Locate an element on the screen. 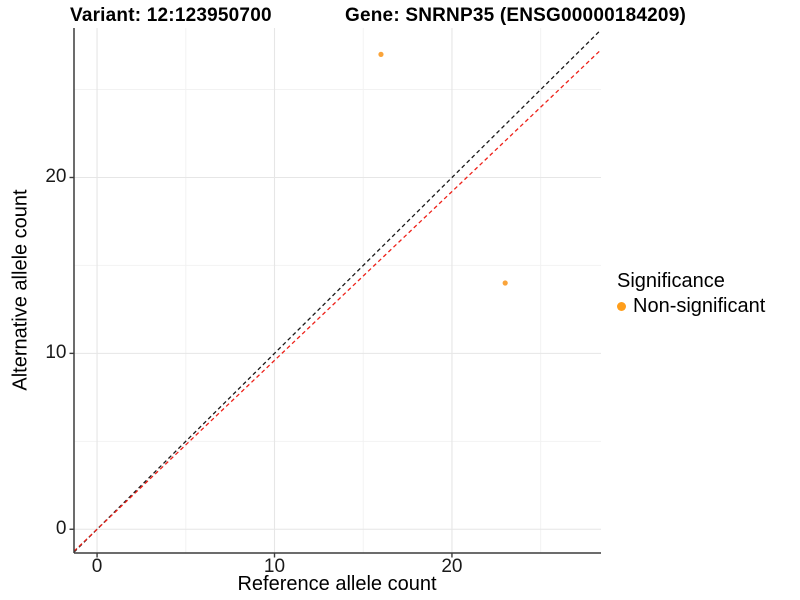 Image resolution: width=800 pixels, height=600 pixels. y-tick-label: 0 is located at coordinates (61, 529).